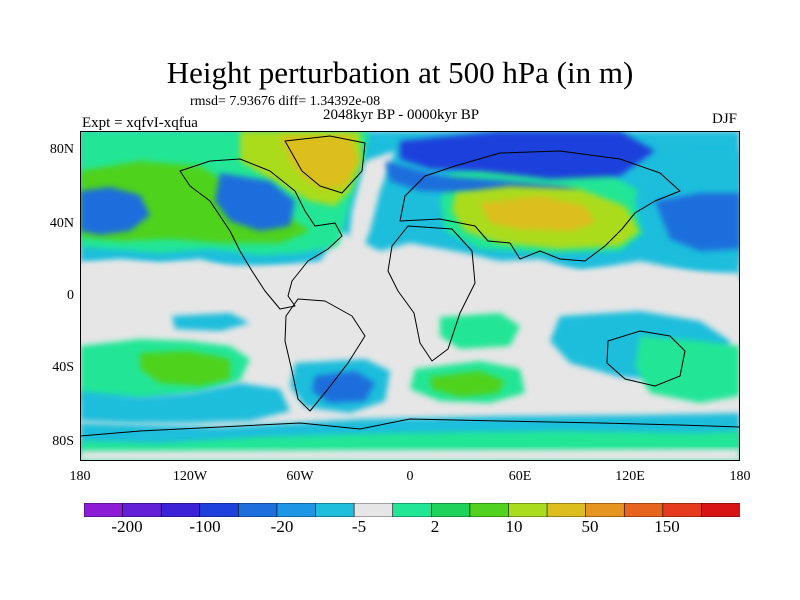 This screenshot has height=600, width=800. I want to click on field-east-pacific-blue, so click(697, 222).